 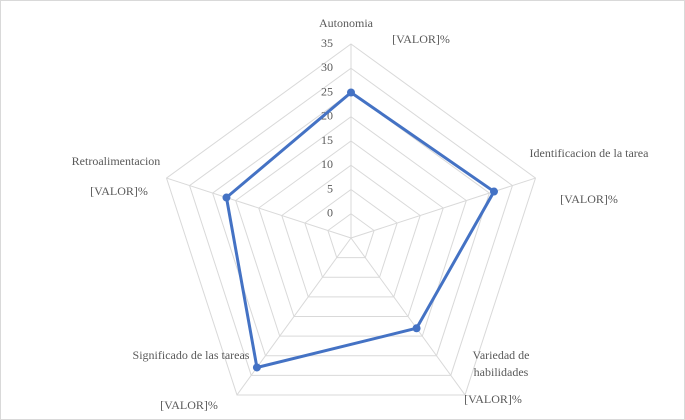 What do you see at coordinates (327, 140) in the screenshot?
I see `r-tick-label: 15` at bounding box center [327, 140].